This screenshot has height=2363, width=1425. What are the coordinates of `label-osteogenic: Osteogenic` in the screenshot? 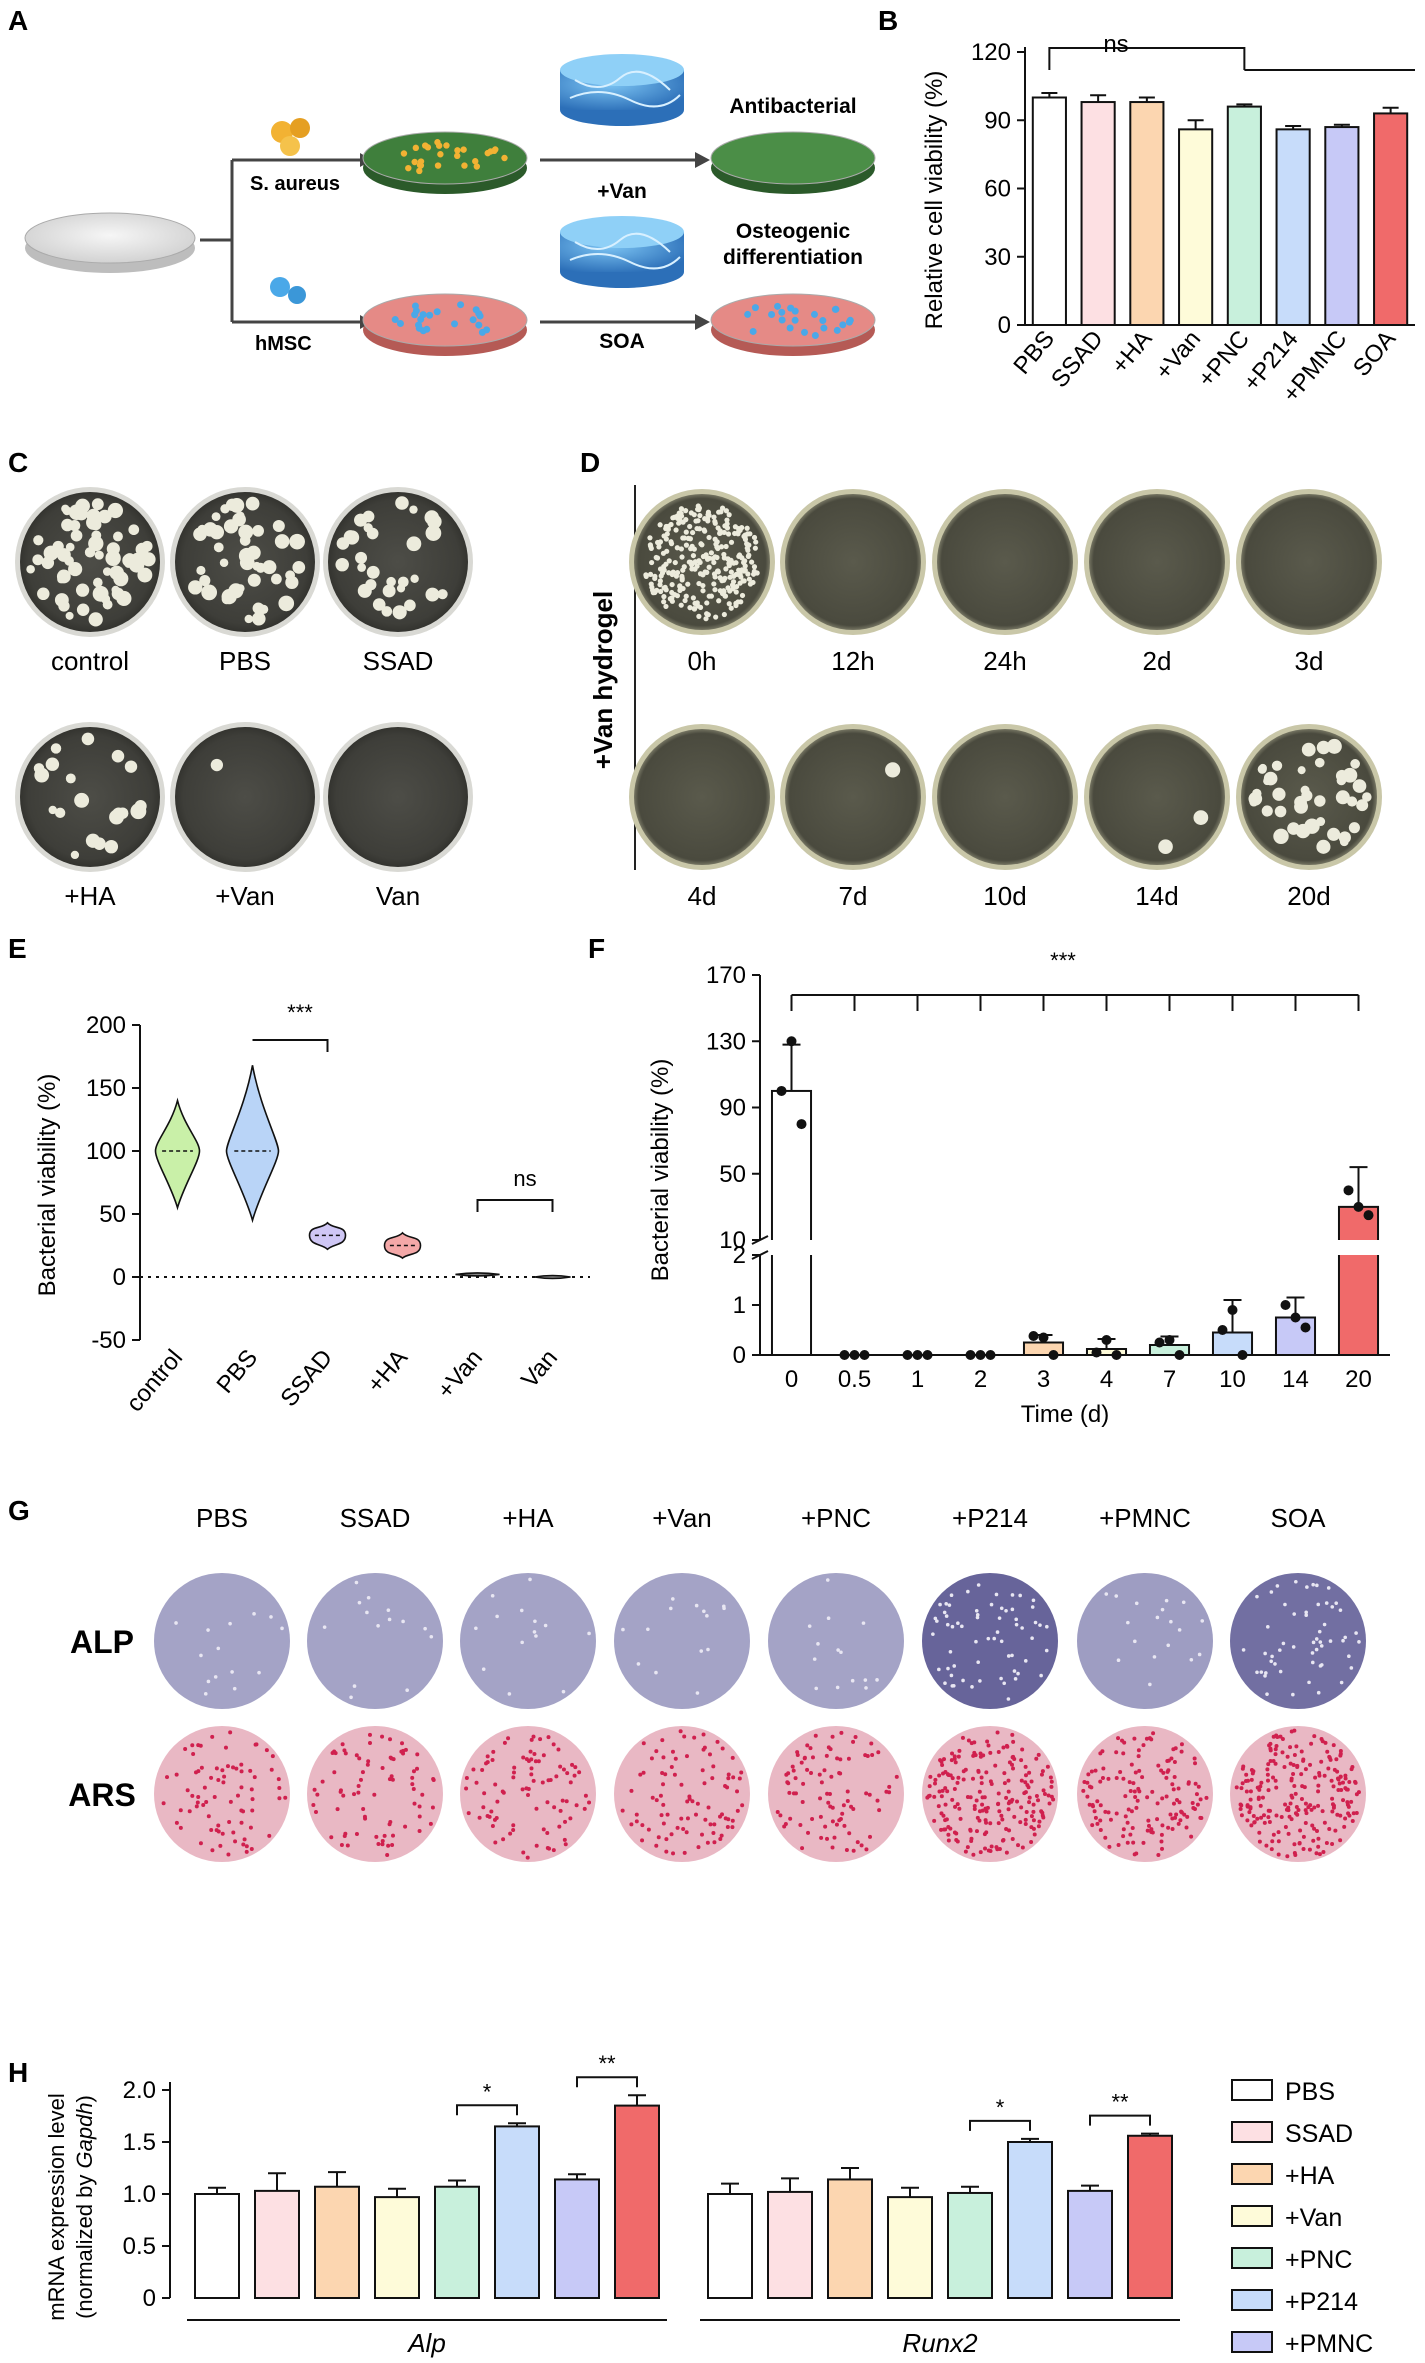 It's located at (793, 231).